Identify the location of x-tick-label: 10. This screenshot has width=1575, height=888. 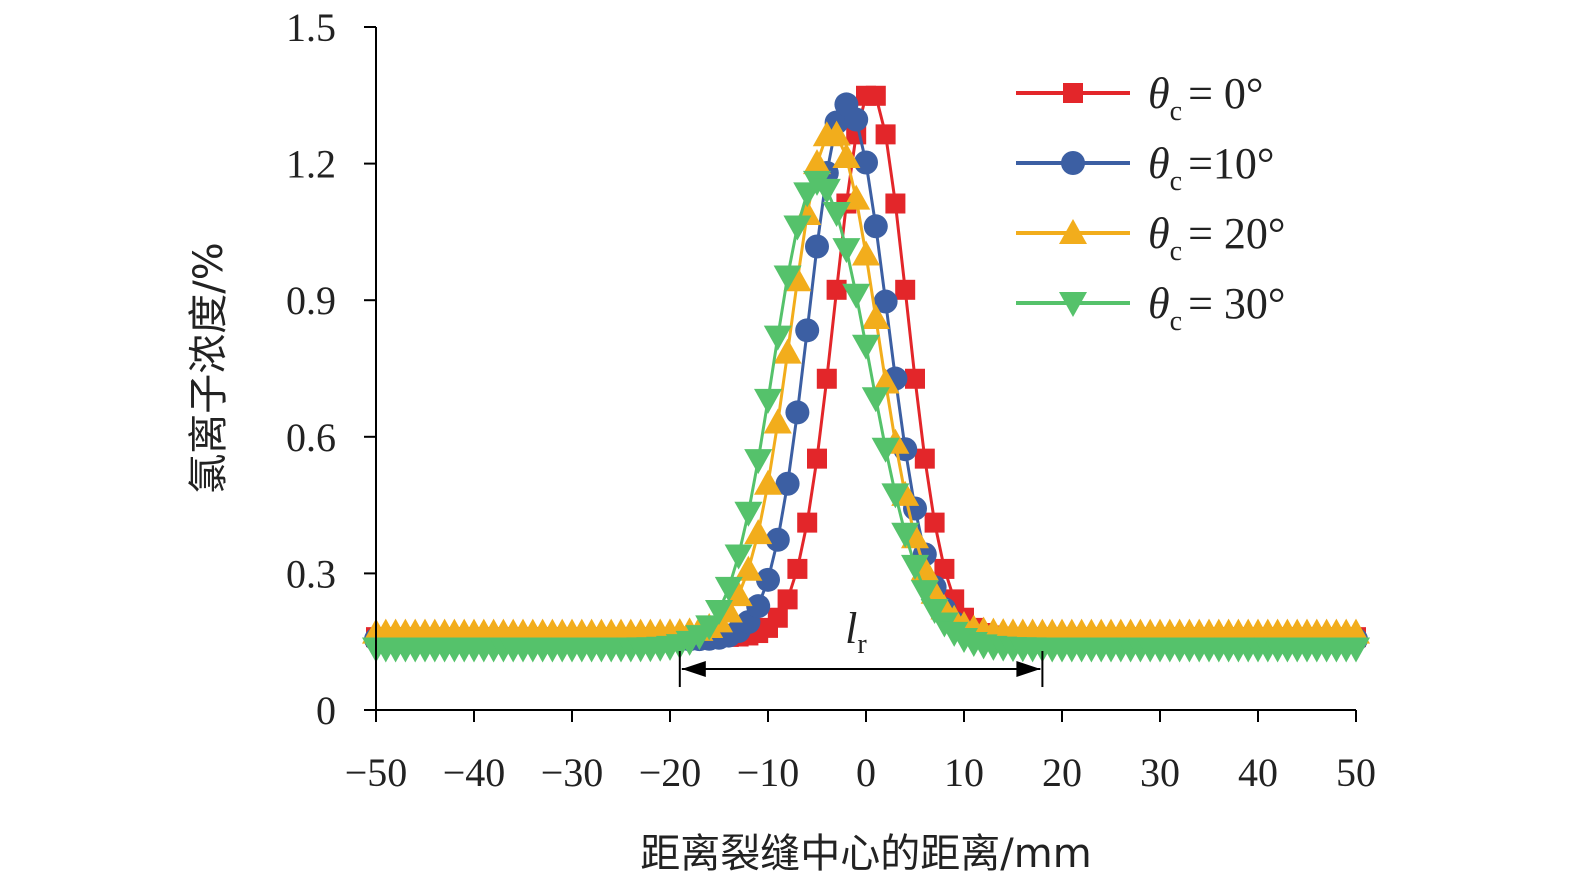
(964, 772).